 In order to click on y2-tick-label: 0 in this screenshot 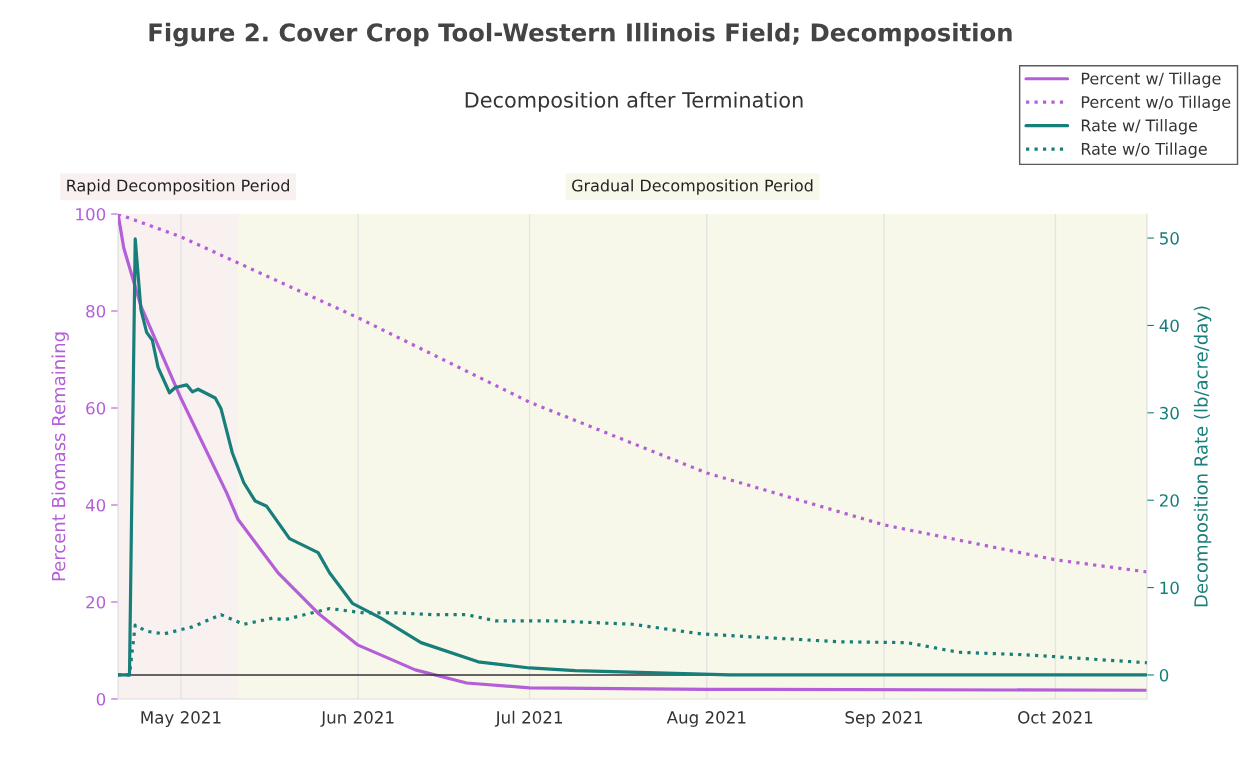, I will do `click(1164, 675)`.